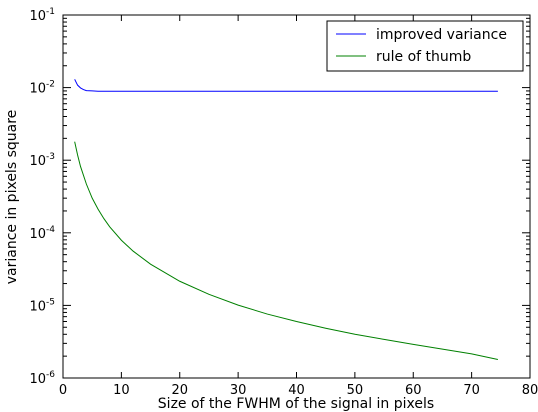 The image size is (538, 412). Describe the element at coordinates (413, 390) in the screenshot. I see `x-tick-label: 60` at that location.